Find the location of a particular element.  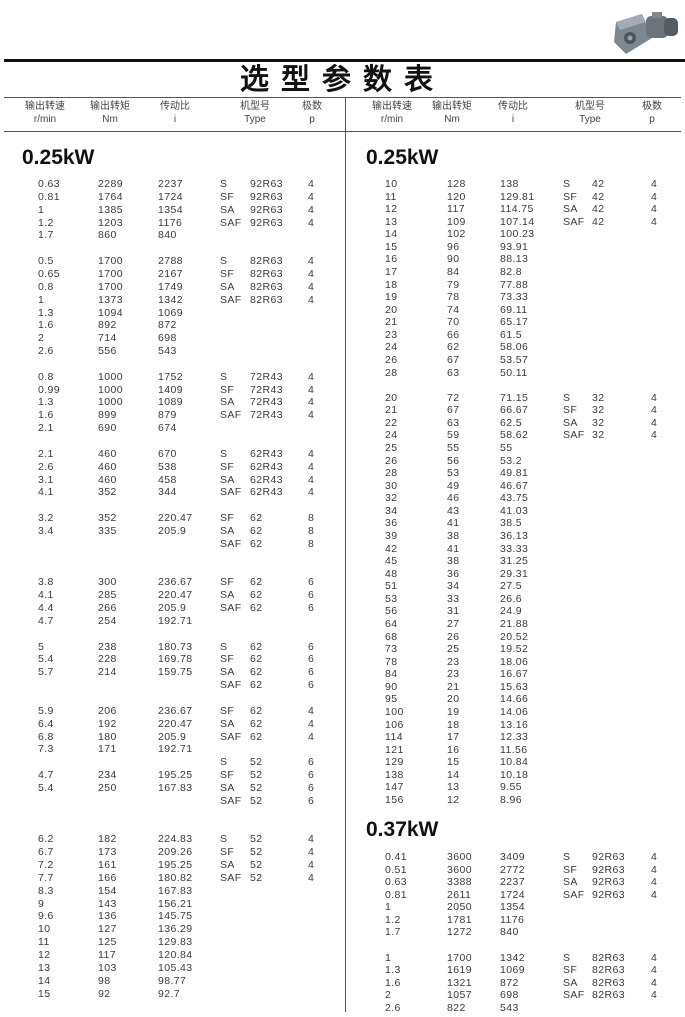

cell-speed: 8.3 is located at coordinates (46, 890).